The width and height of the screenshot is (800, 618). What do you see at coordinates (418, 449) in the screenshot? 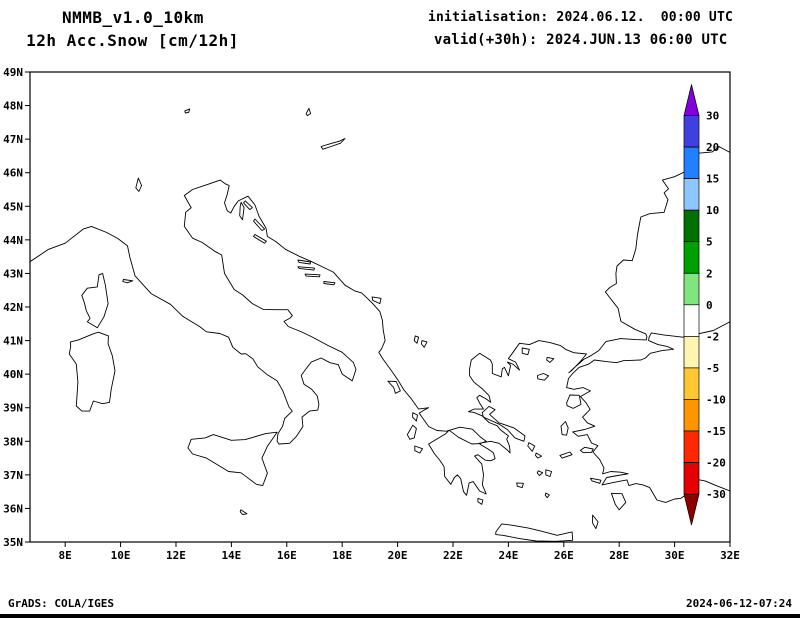
I see `island-zakynthos` at bounding box center [418, 449].